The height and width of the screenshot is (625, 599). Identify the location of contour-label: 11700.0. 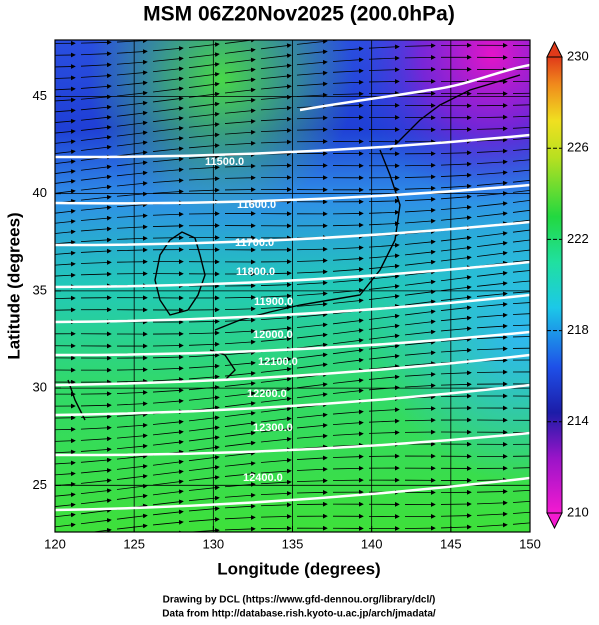
(254, 243).